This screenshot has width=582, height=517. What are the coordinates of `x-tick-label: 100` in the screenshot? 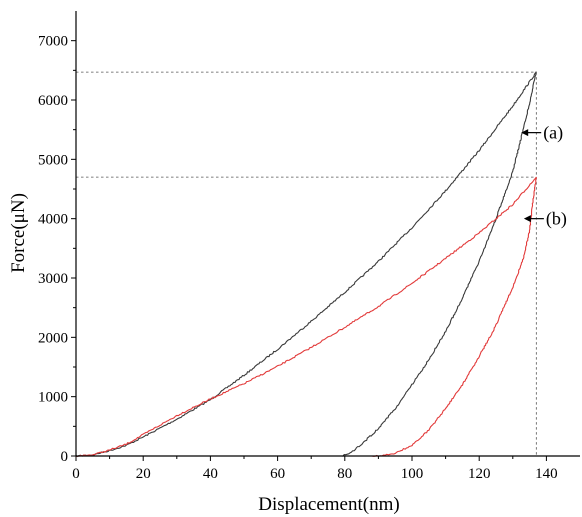 It's located at (412, 474).